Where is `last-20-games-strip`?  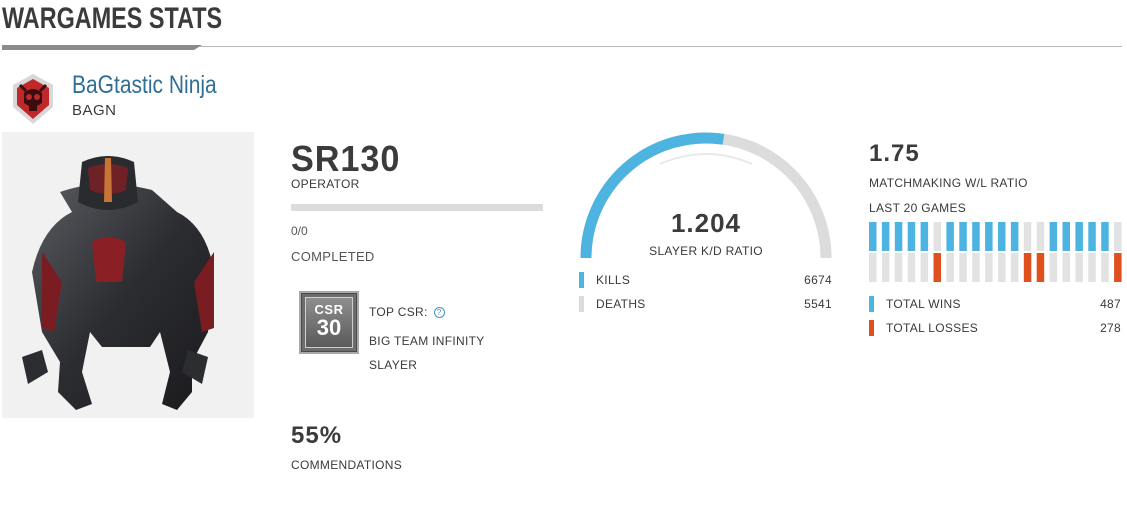
last-20-games-strip is located at coordinates (995, 252).